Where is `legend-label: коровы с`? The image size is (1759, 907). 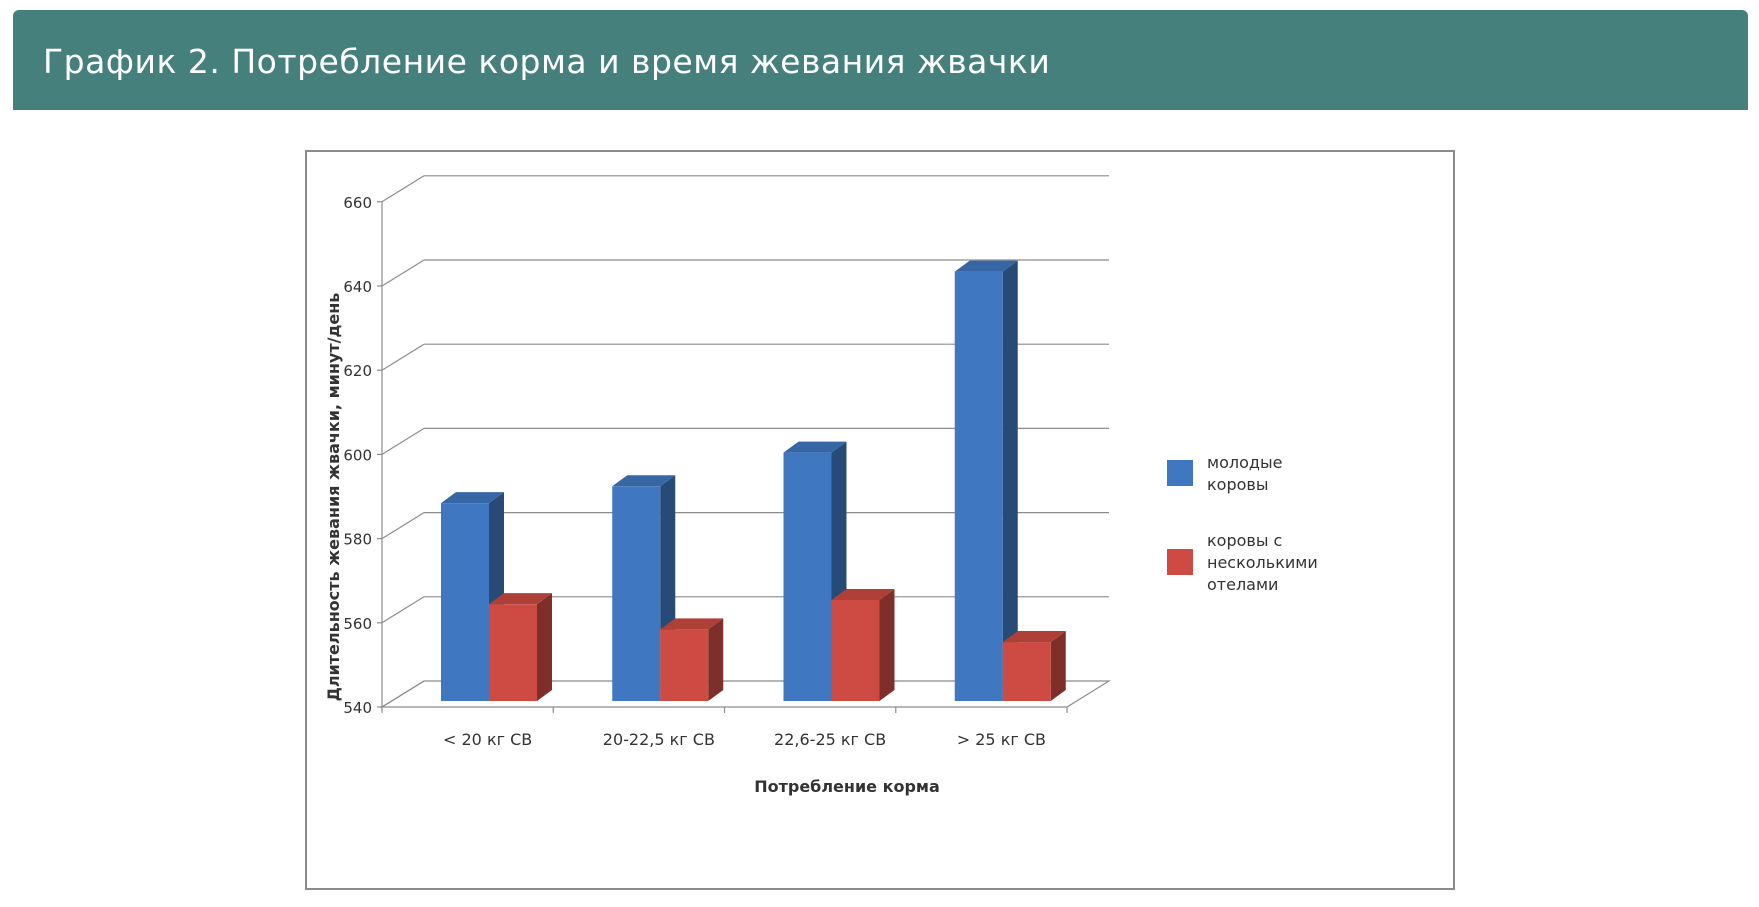
legend-label: коровы с is located at coordinates (1244, 540).